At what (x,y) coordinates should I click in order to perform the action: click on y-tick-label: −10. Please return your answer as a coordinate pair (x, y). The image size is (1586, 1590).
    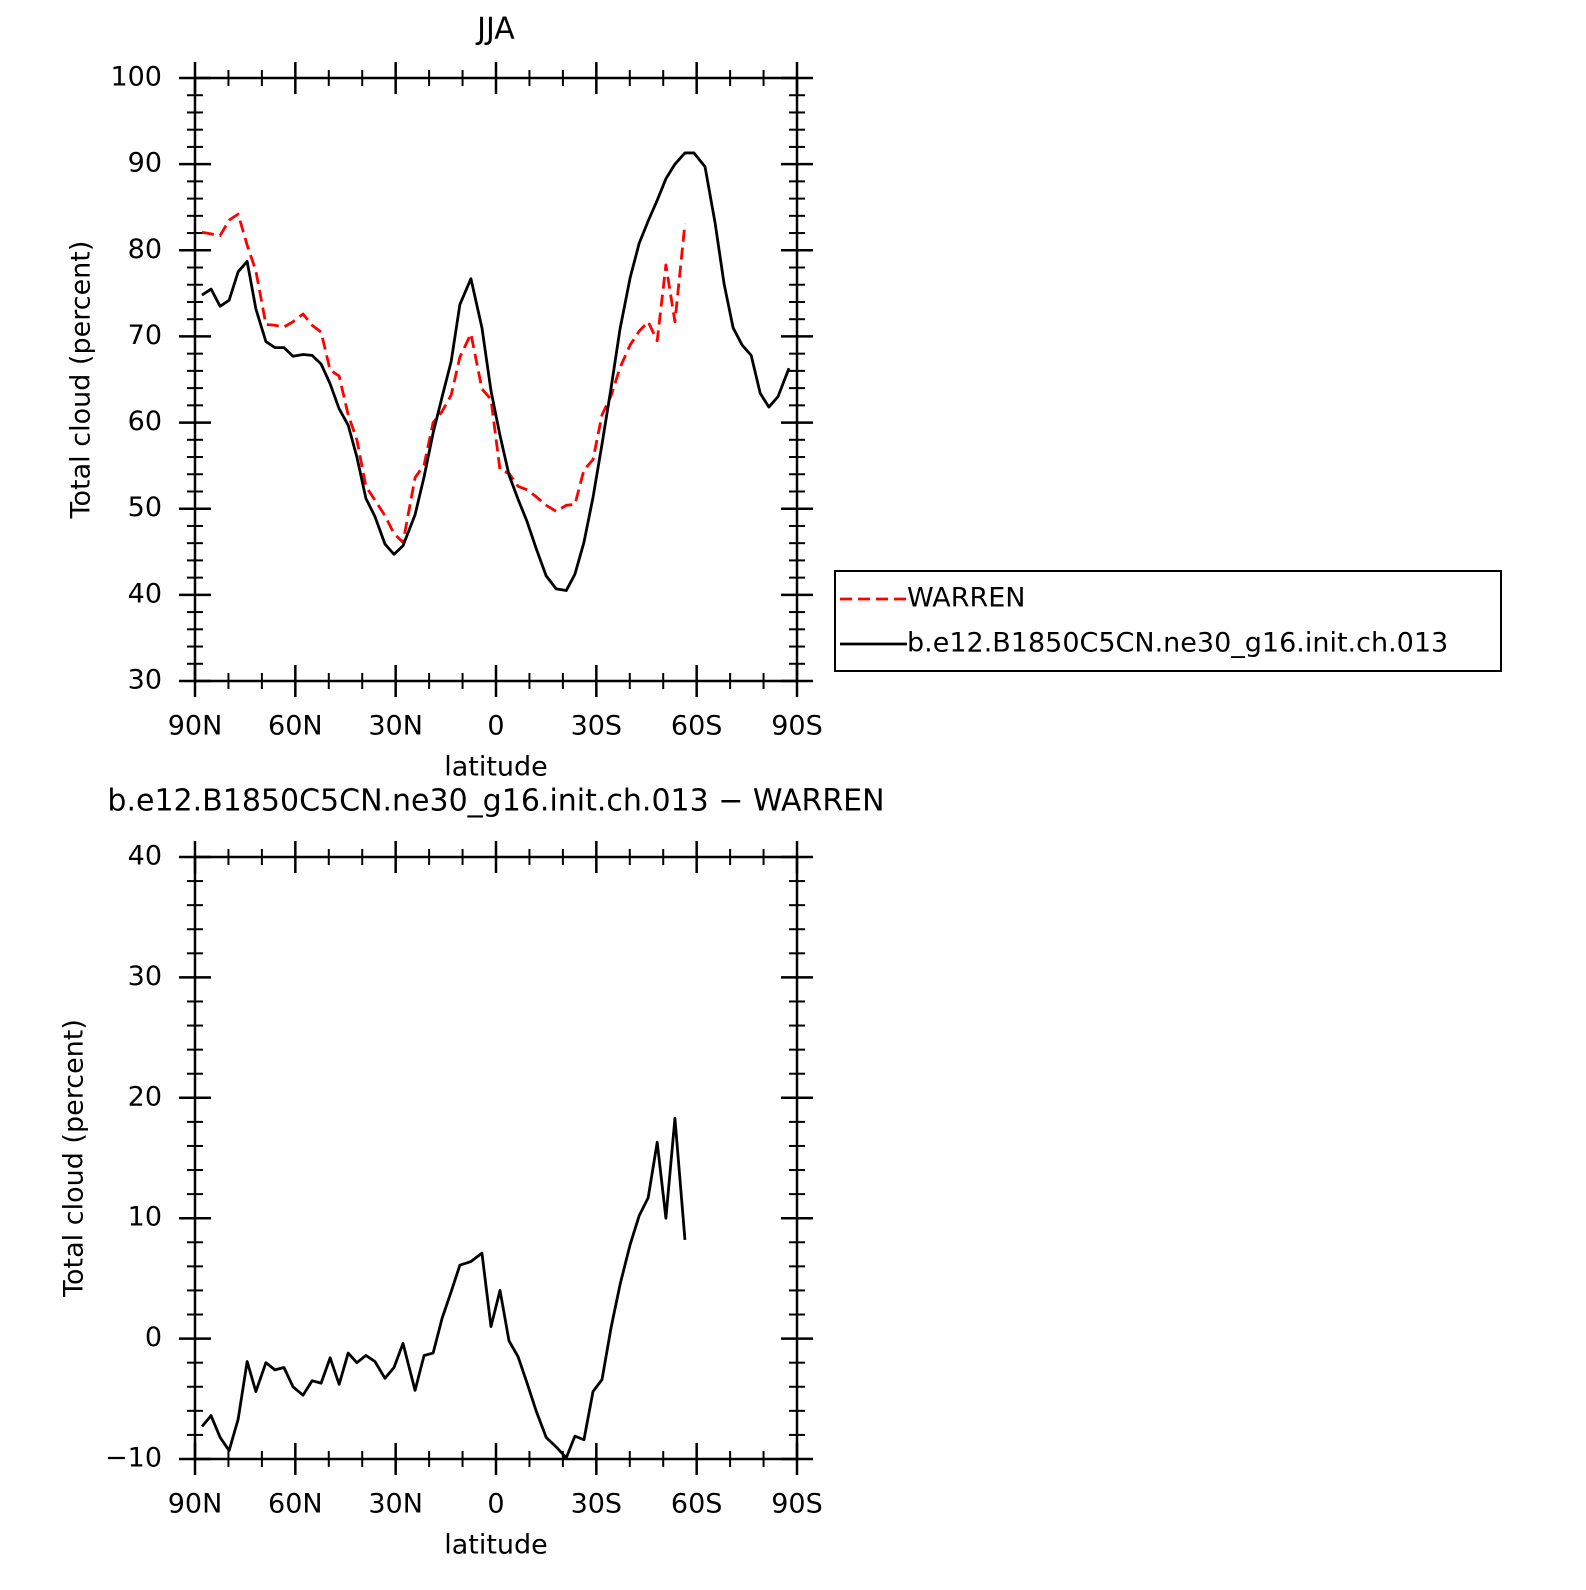
    Looking at the image, I should click on (133, 1458).